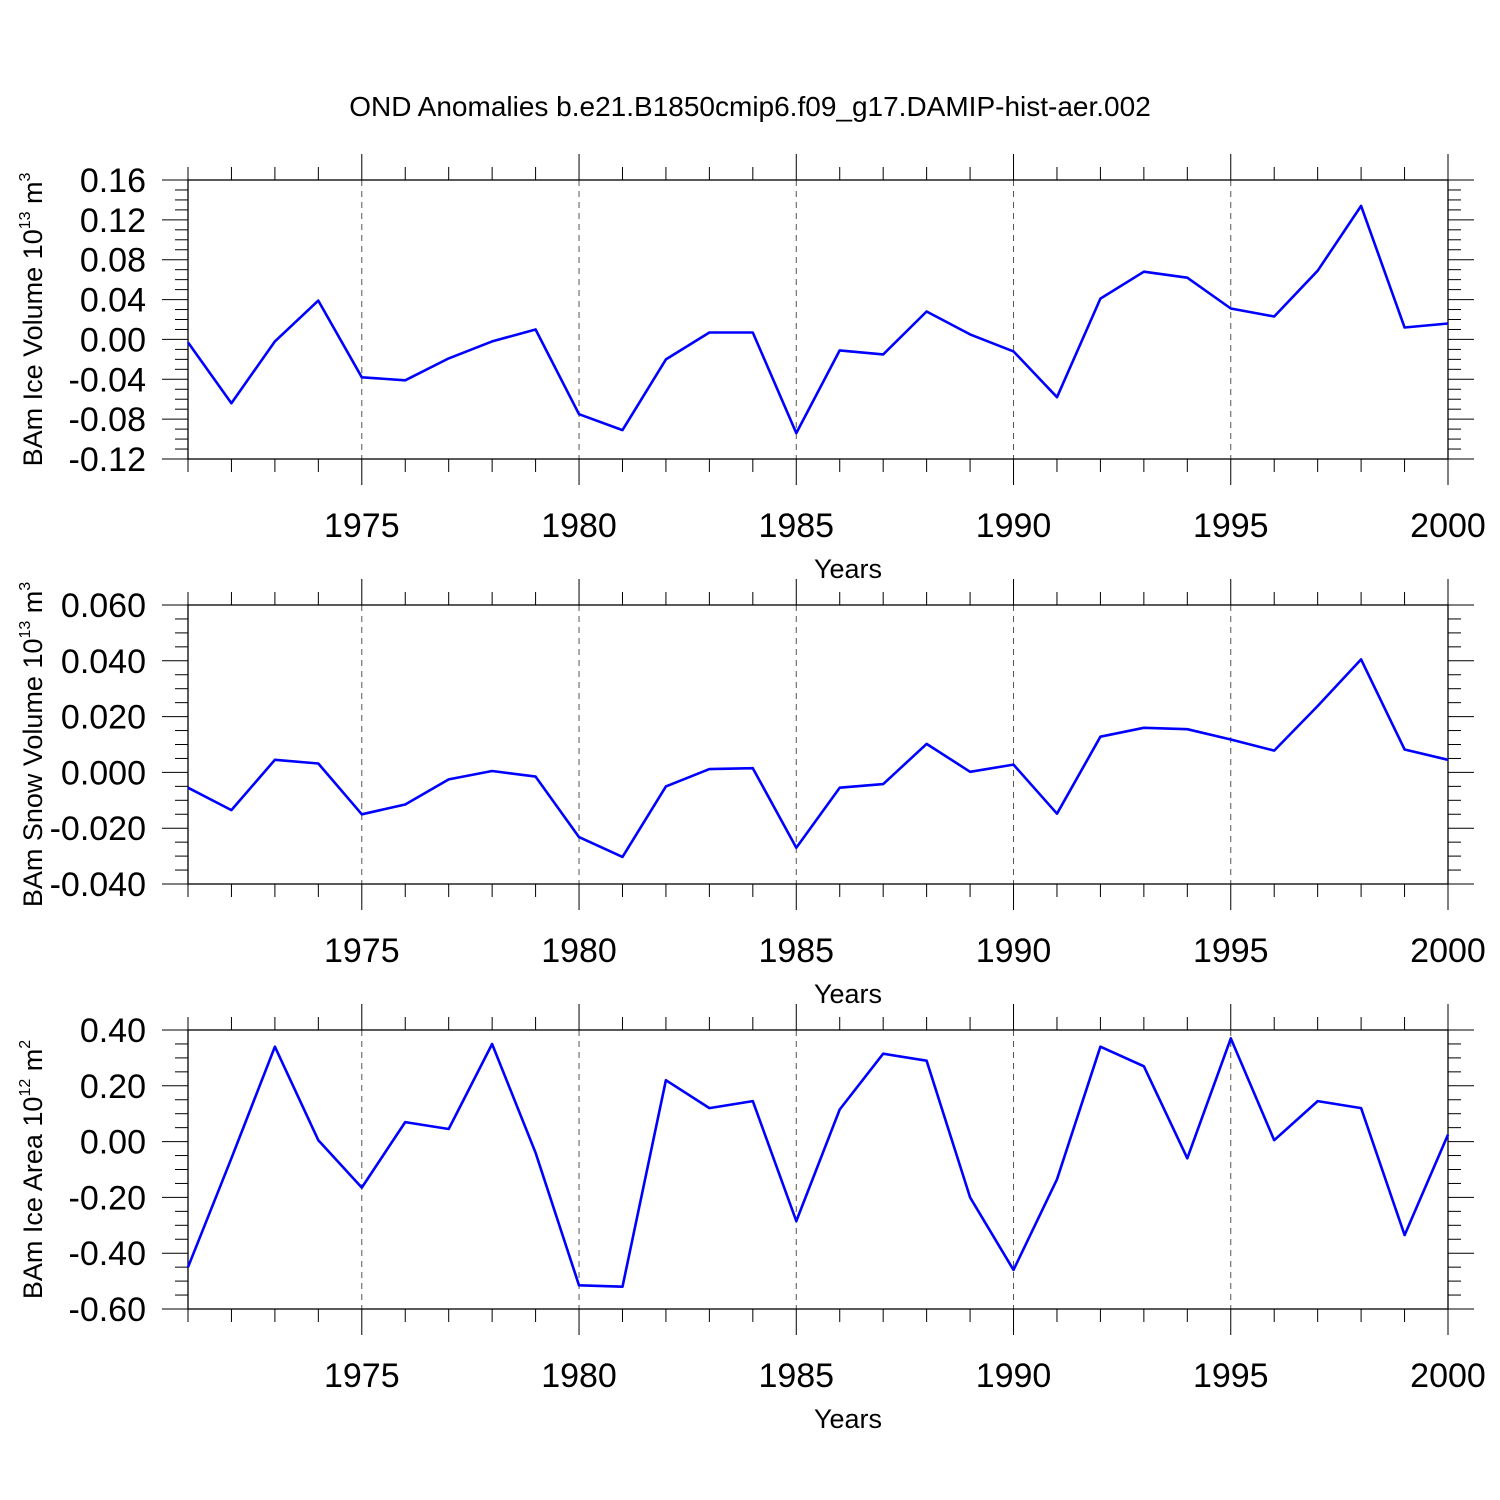  What do you see at coordinates (103, 606) in the screenshot?
I see `y-tick-label: 0.060` at bounding box center [103, 606].